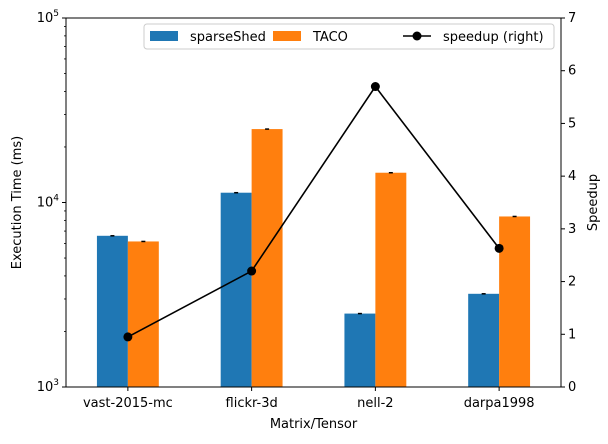 The height and width of the screenshot is (444, 608). What do you see at coordinates (515, 301) in the screenshot?
I see `bar-taco-darpa1998` at bounding box center [515, 301].